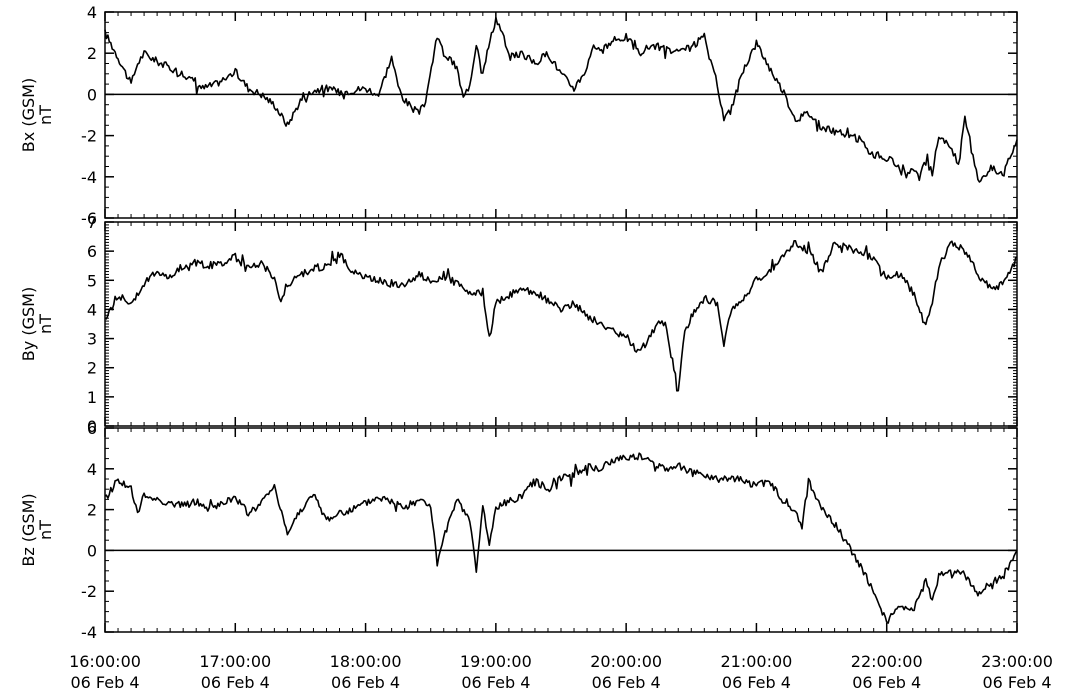 This screenshot has width=1067, height=695. I want to click on y-axis-title: Bz (GSM), so click(28, 529).